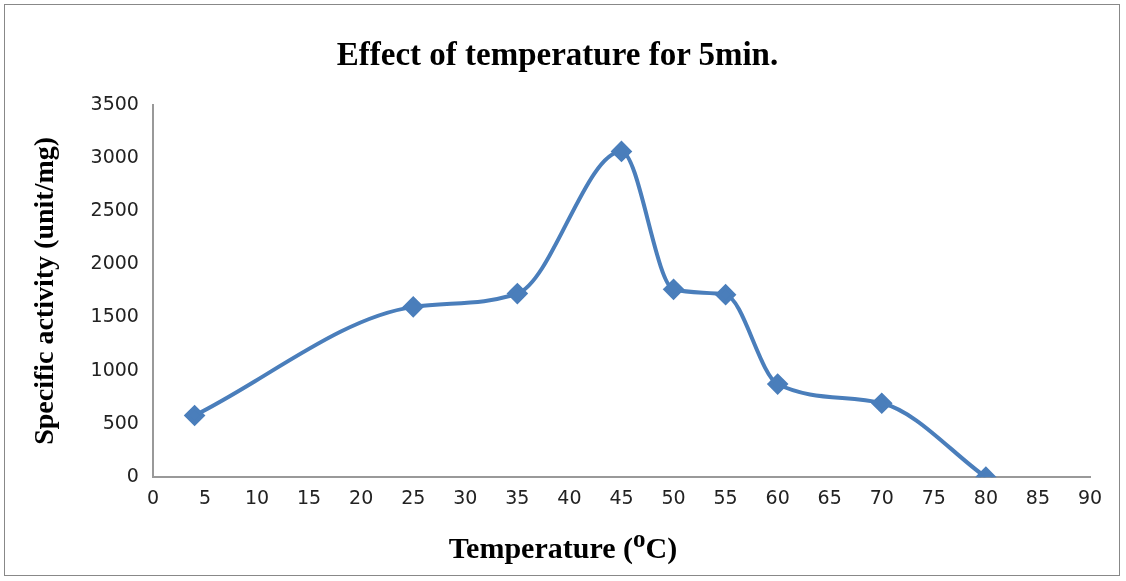 The height and width of the screenshot is (581, 1126). I want to click on x-tick-label: 90, so click(1090, 496).